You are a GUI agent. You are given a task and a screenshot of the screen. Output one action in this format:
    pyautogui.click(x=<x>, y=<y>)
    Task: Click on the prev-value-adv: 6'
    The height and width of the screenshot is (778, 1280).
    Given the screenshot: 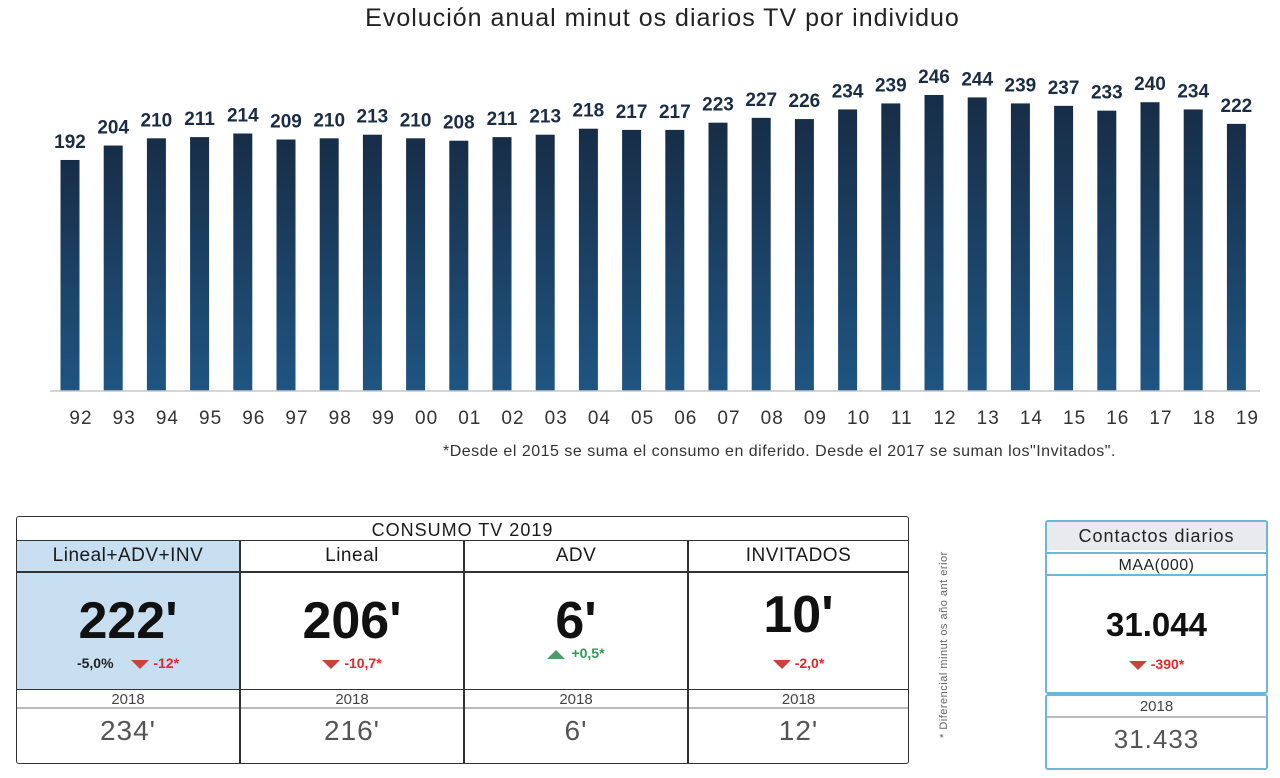 What is the action you would take?
    pyautogui.click(x=576, y=730)
    